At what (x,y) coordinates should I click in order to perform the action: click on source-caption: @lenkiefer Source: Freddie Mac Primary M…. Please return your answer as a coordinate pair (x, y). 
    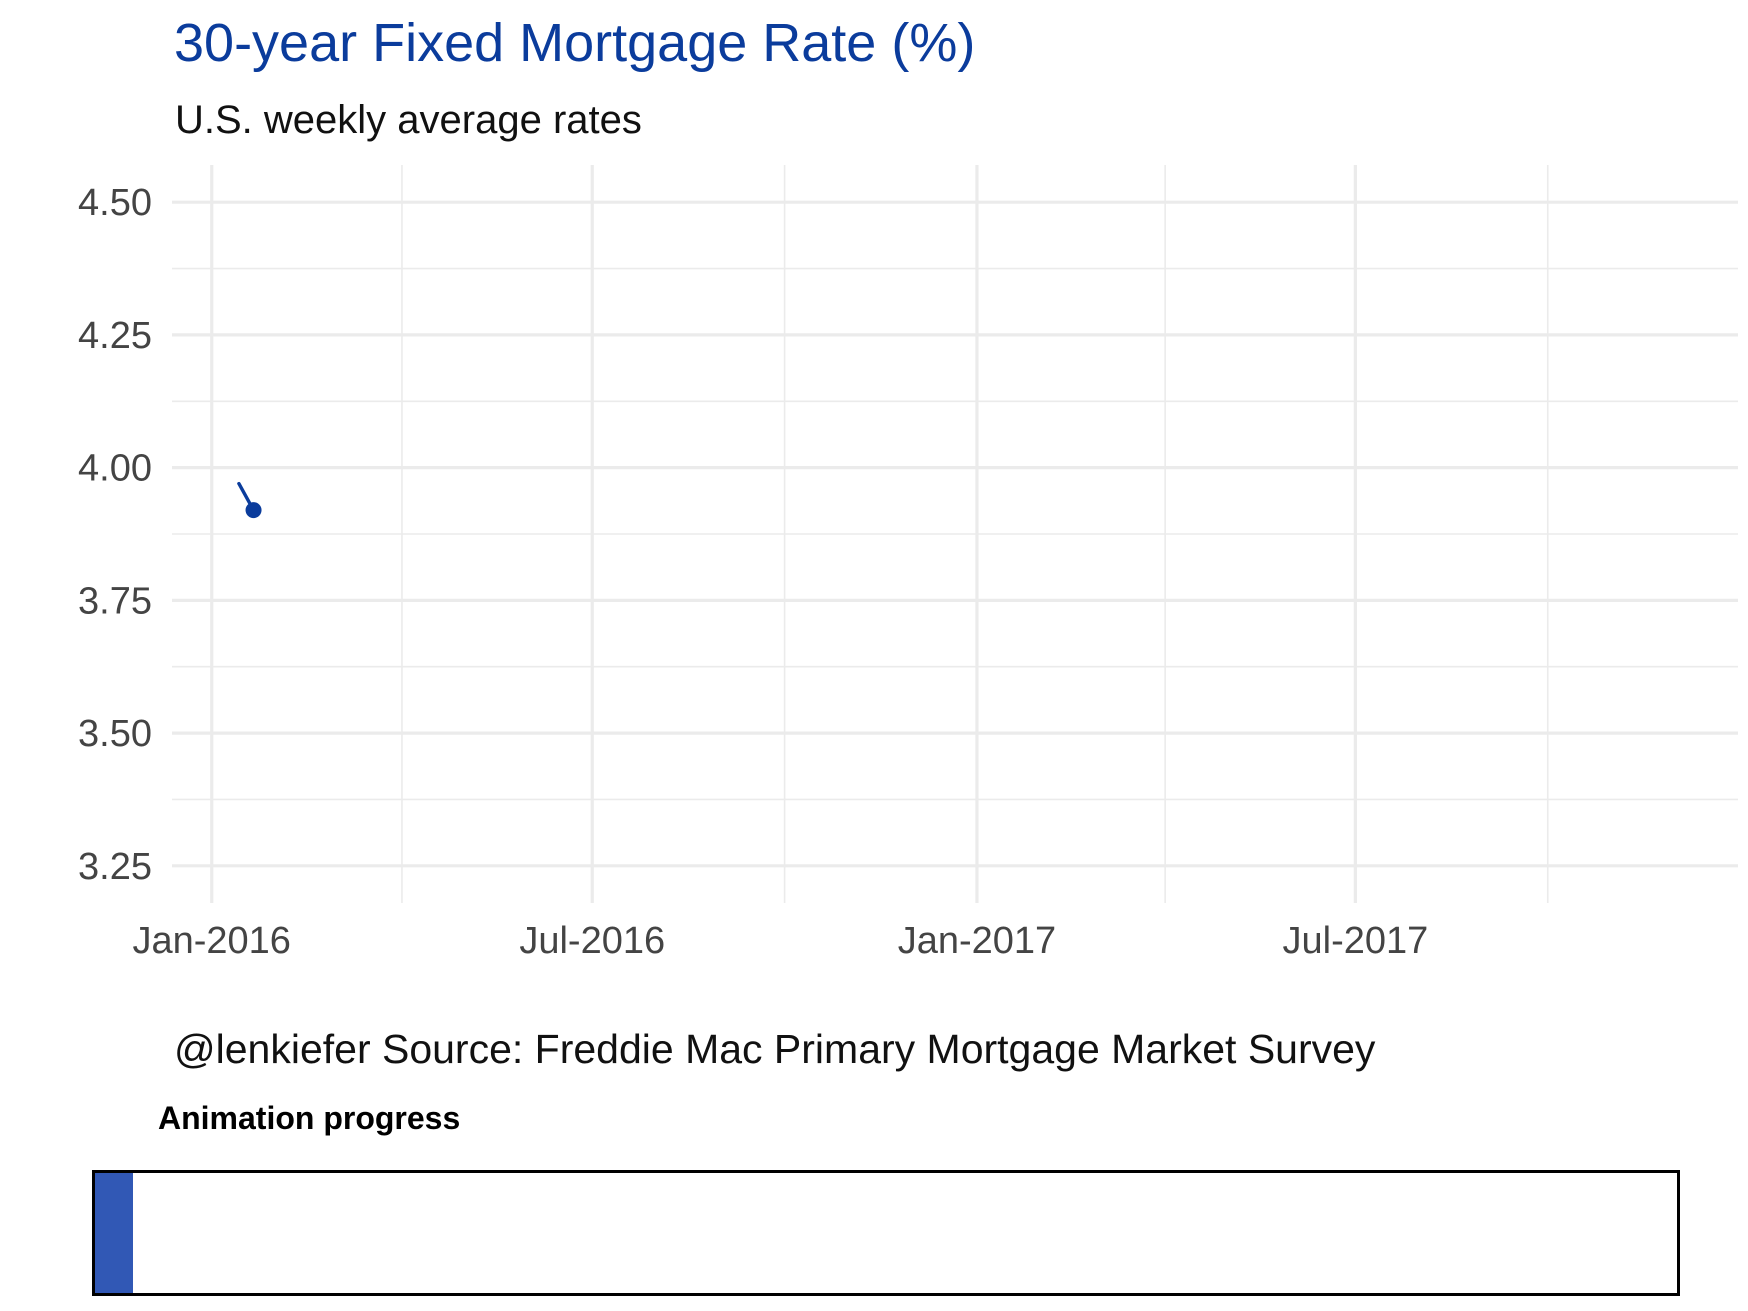
    Looking at the image, I should click on (775, 1049).